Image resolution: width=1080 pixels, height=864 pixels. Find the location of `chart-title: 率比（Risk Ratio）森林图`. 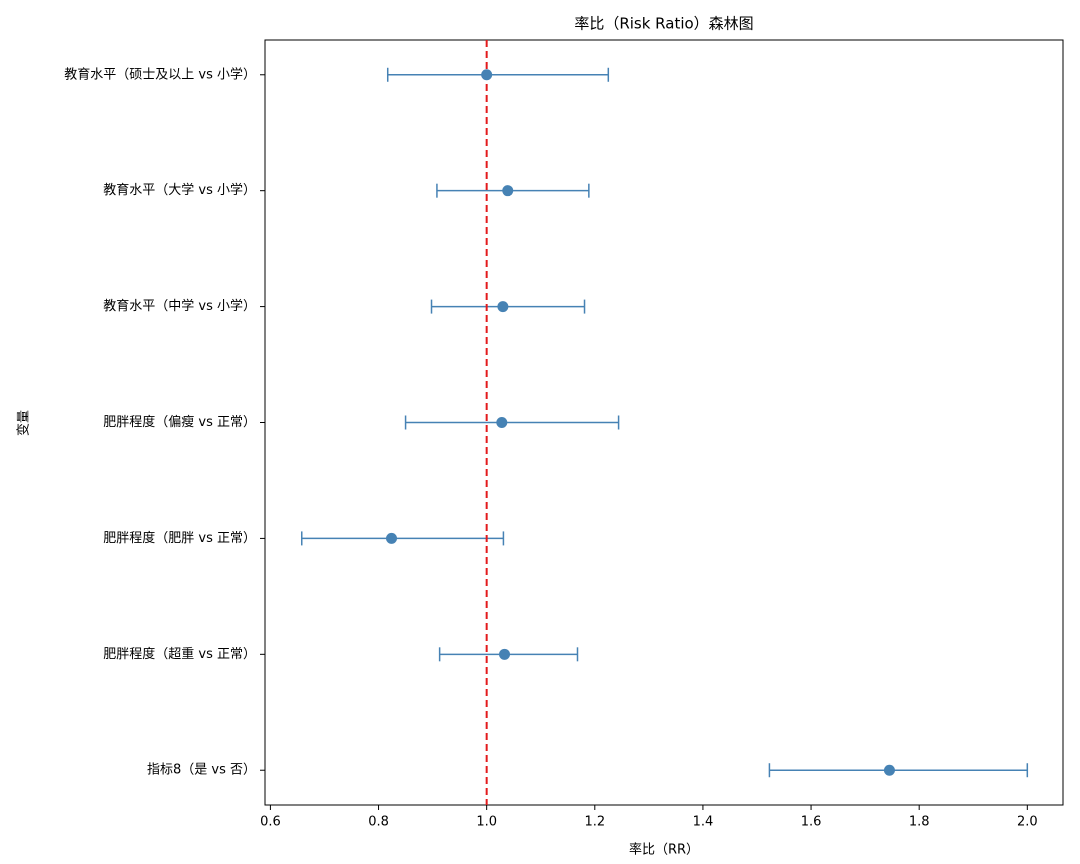

chart-title: 率比（Risk Ratio）森林图 is located at coordinates (663, 24).